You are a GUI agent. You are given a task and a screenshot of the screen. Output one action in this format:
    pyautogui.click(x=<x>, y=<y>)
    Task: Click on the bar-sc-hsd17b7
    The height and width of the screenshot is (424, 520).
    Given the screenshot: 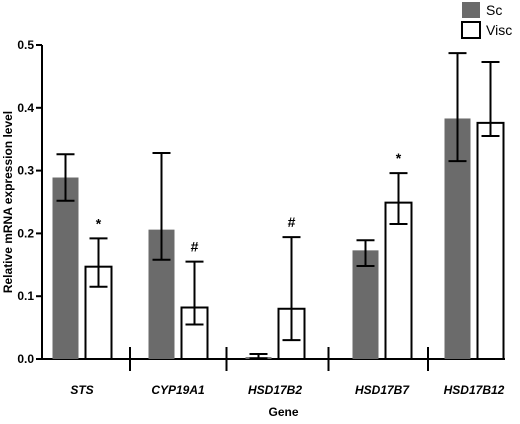 What is the action you would take?
    pyautogui.click(x=365, y=304)
    